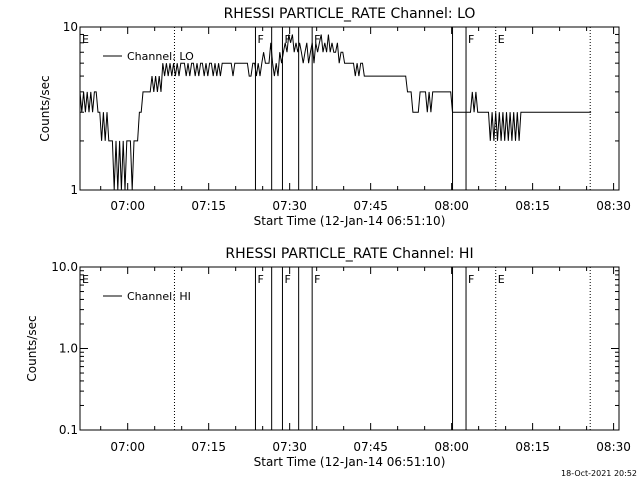 This screenshot has width=640, height=480. I want to click on y-tick-label: 10, so click(70, 27).